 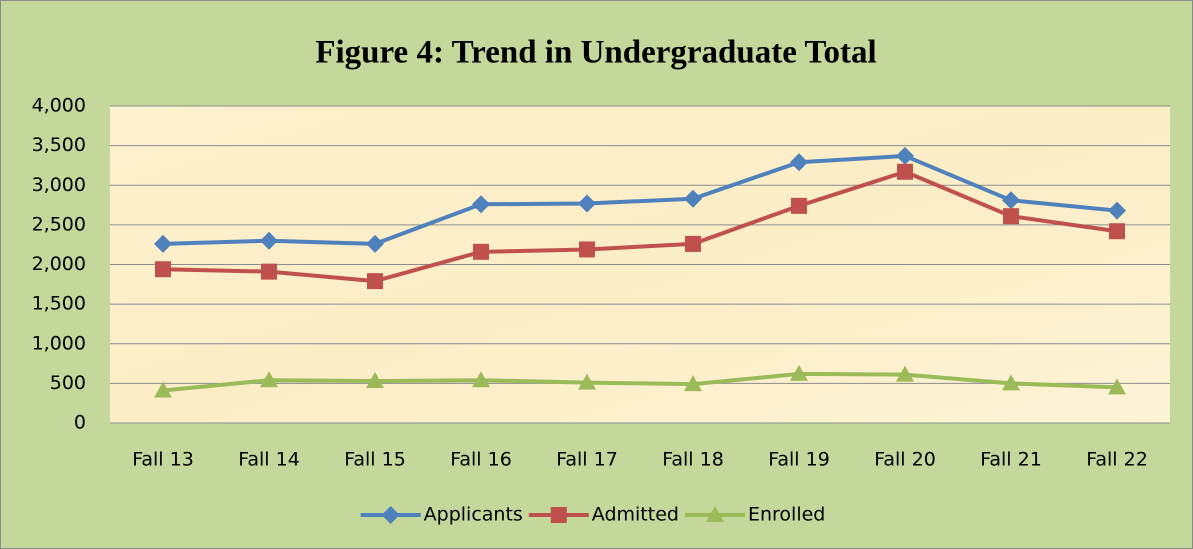 What do you see at coordinates (269, 460) in the screenshot?
I see `x-tick-label: Fall 14` at bounding box center [269, 460].